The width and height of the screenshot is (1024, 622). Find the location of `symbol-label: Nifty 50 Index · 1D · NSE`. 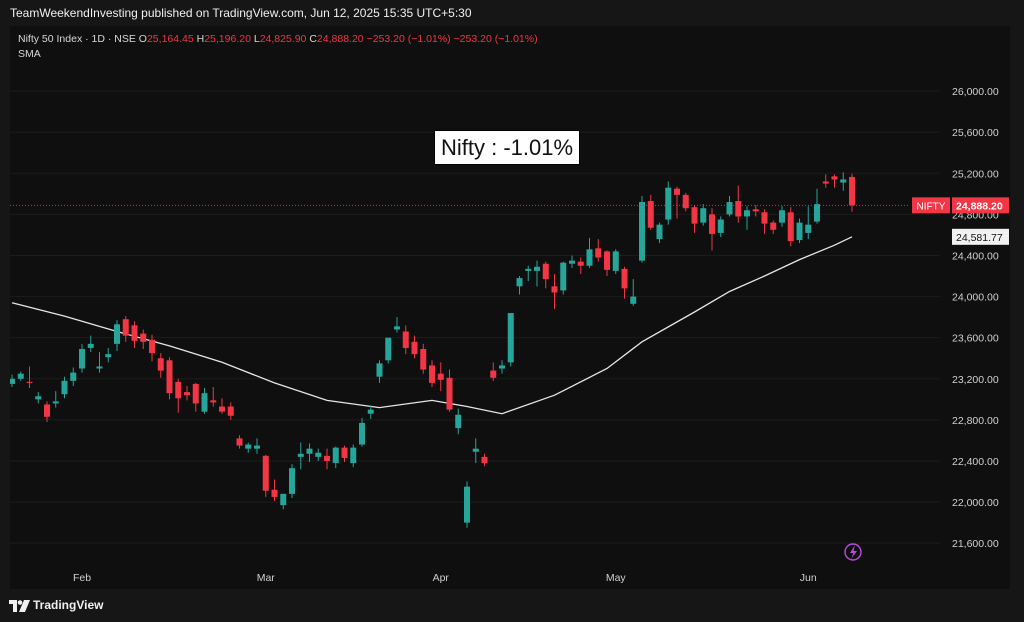

symbol-label: Nifty 50 Index · 1D · NSE is located at coordinates (77, 39).